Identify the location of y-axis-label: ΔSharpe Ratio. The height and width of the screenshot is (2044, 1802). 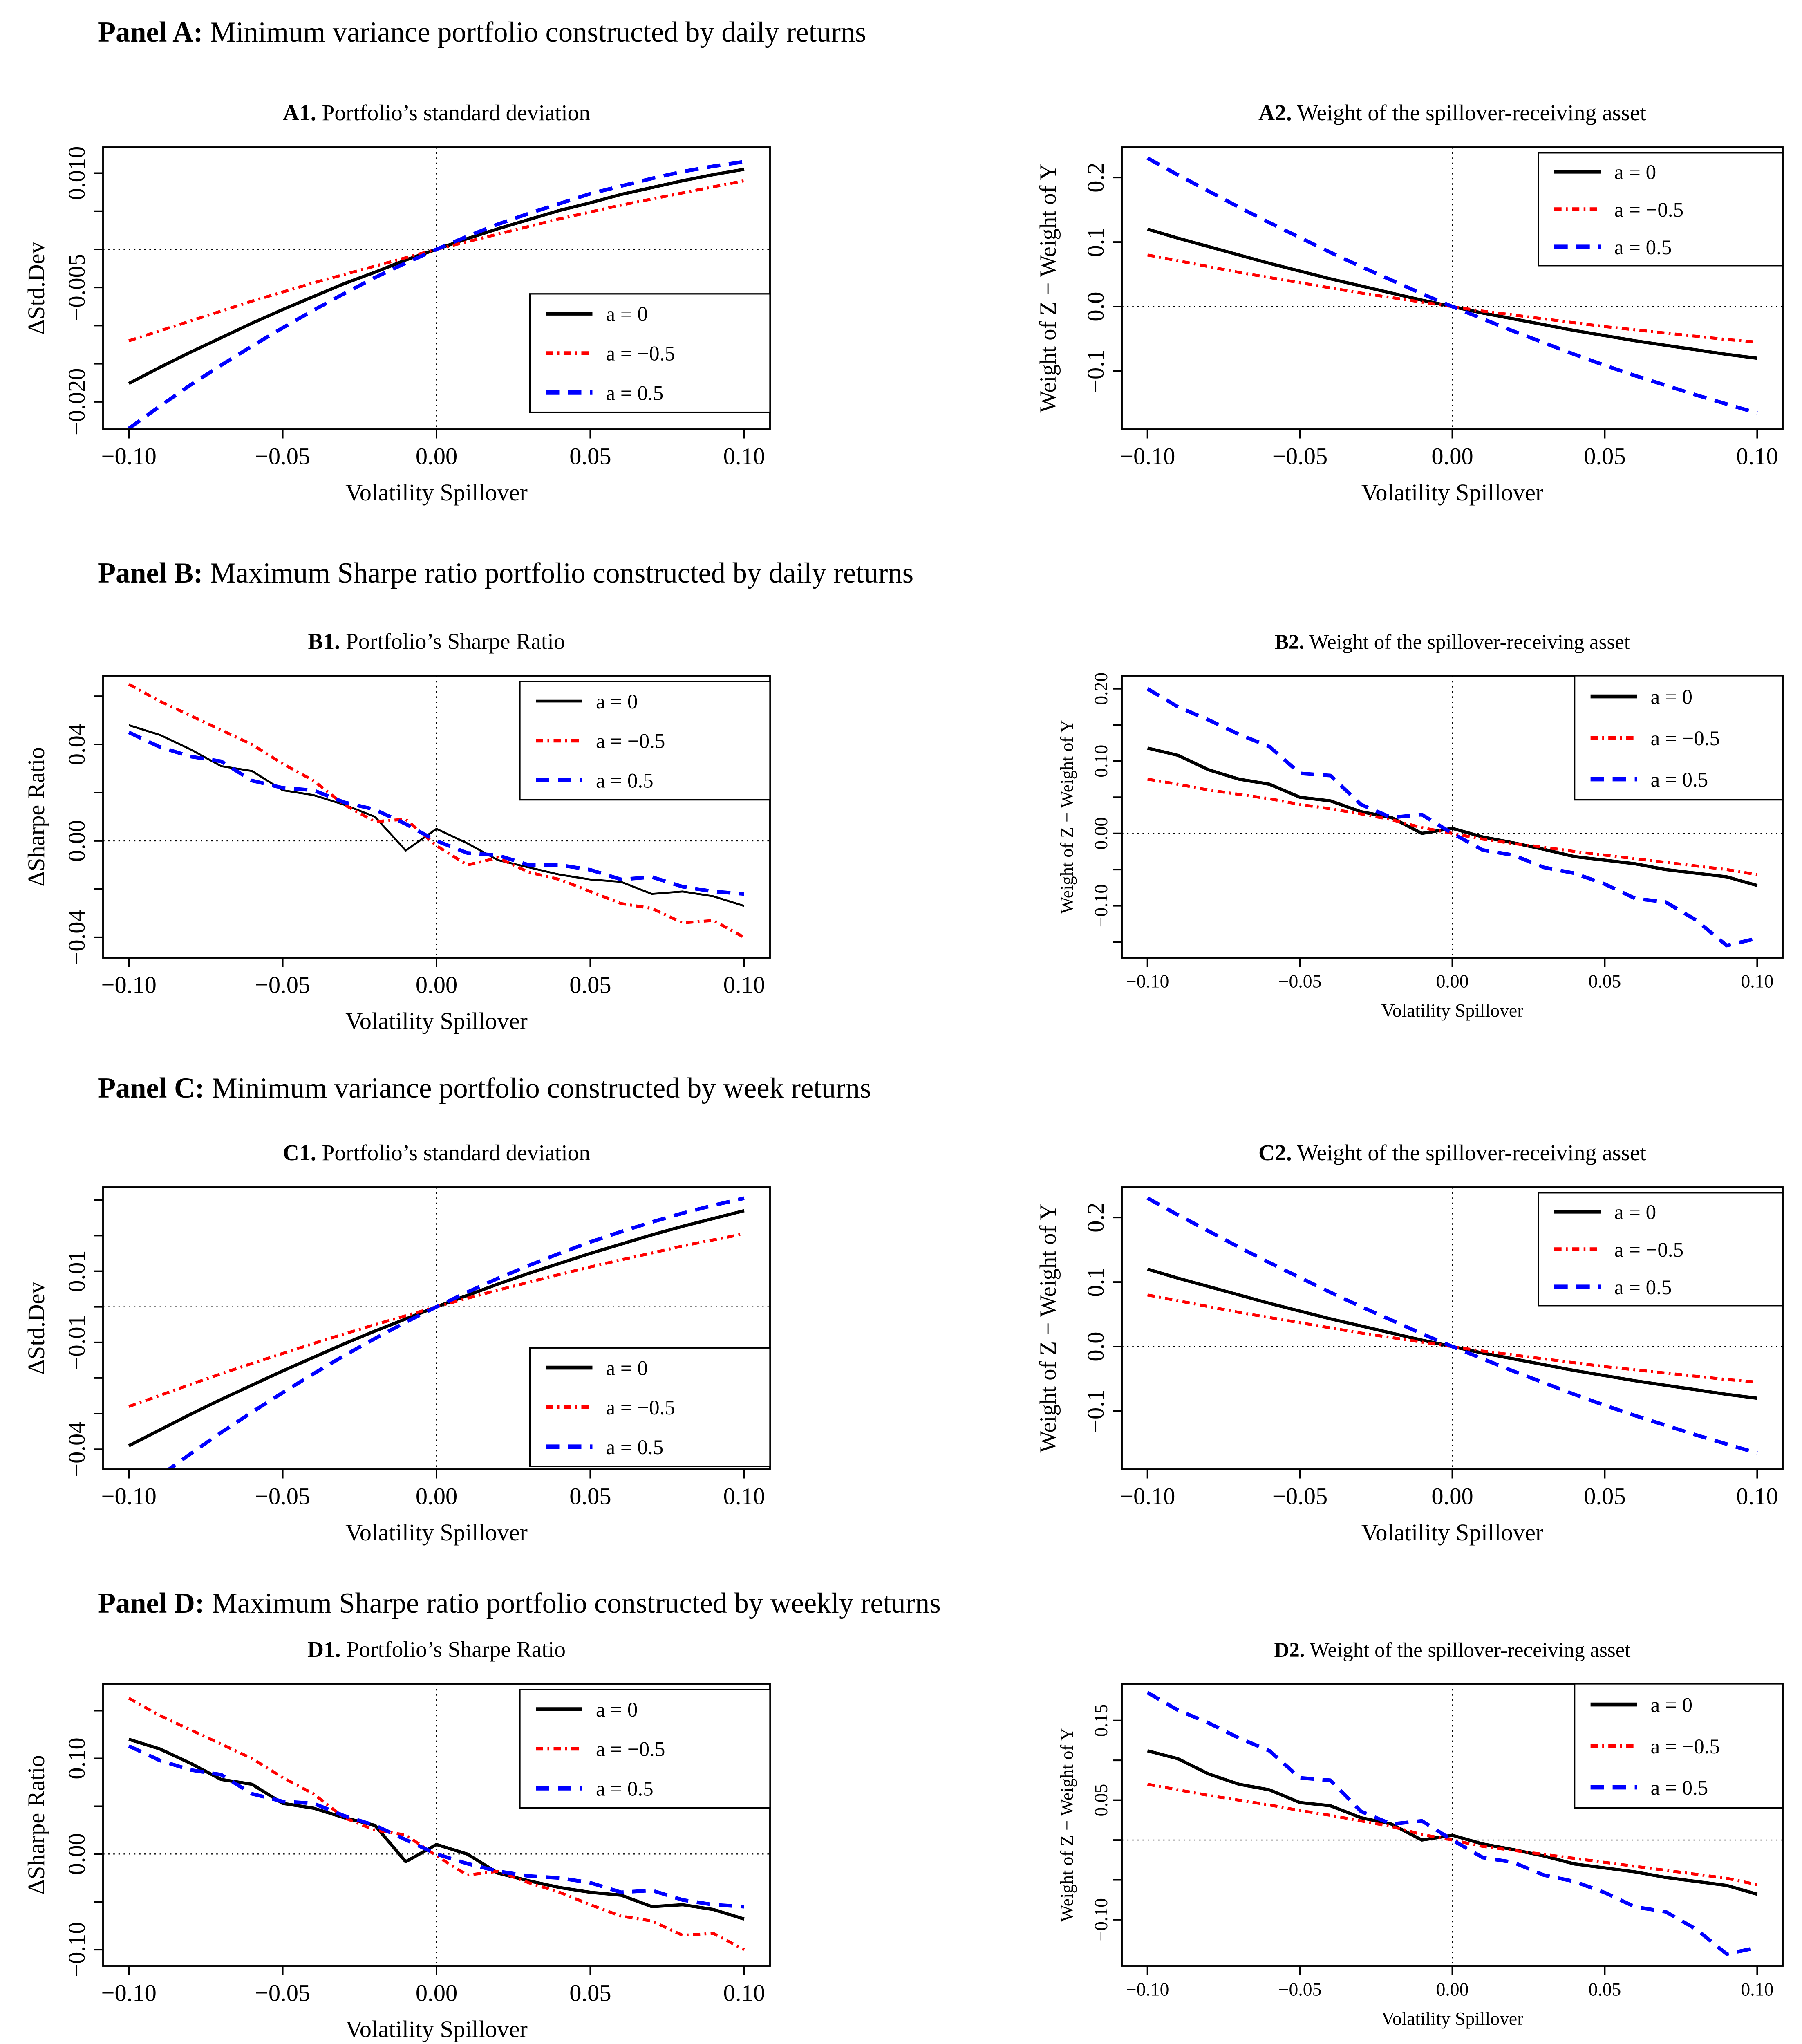
(36, 816).